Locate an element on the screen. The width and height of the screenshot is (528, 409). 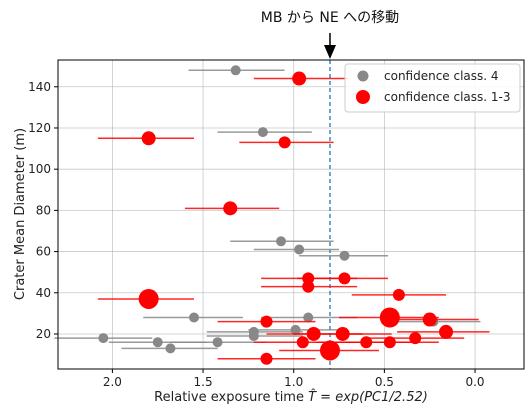
y-tick-label: 140 is located at coordinates (39, 87).